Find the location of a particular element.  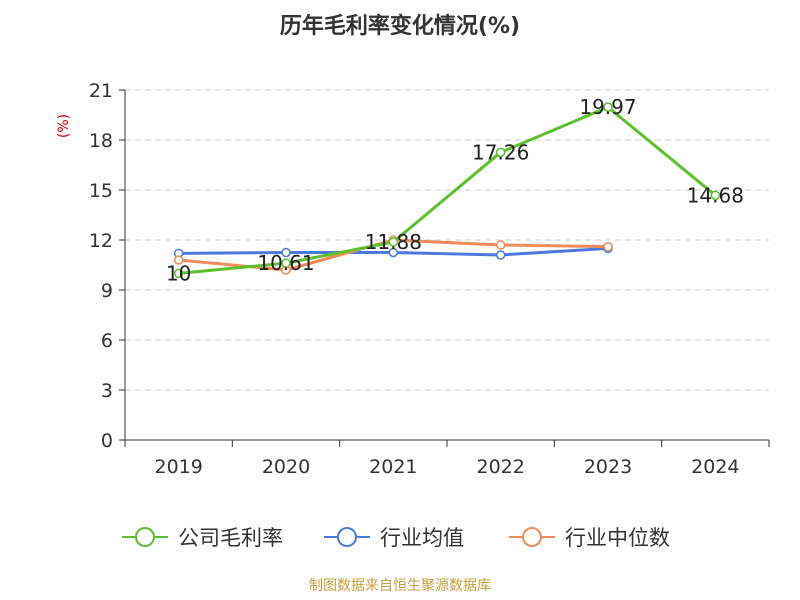

legend-item: 行业均值 is located at coordinates (394, 538).